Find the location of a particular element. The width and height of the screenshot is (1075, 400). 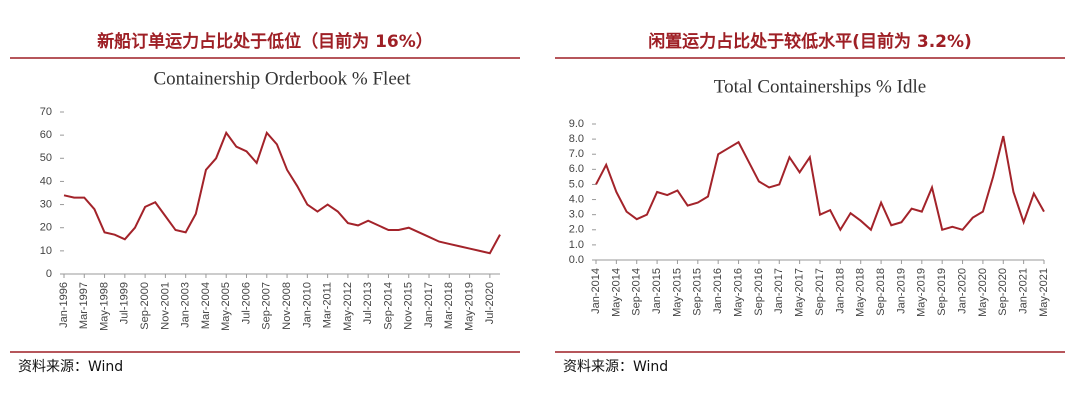

chart-title: Containership Orderbook % Fleet is located at coordinates (283, 78).